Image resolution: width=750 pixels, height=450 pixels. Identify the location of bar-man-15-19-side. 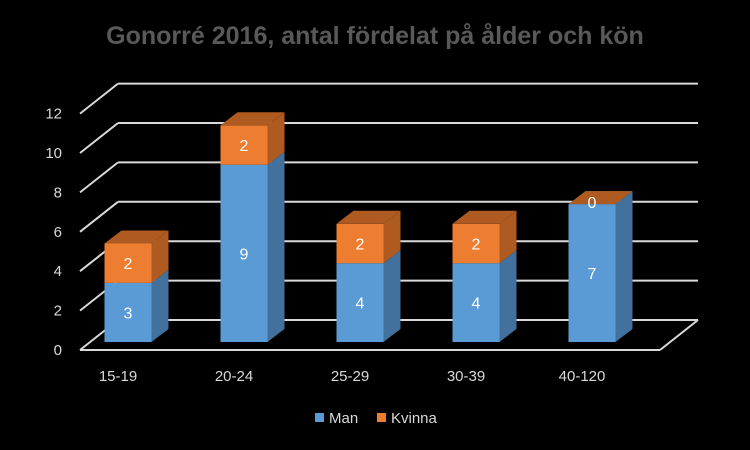
(160, 305).